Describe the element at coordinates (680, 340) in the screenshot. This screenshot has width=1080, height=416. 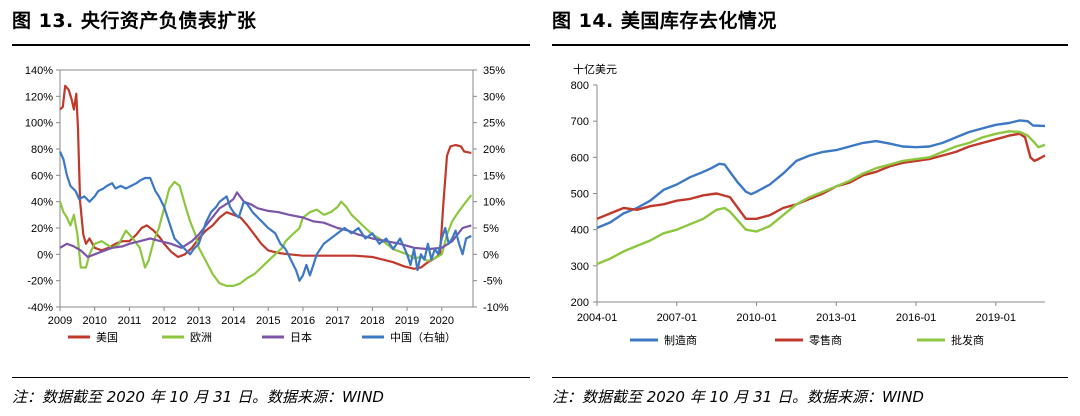
I see `right-legend-label-0: 制造商` at that location.